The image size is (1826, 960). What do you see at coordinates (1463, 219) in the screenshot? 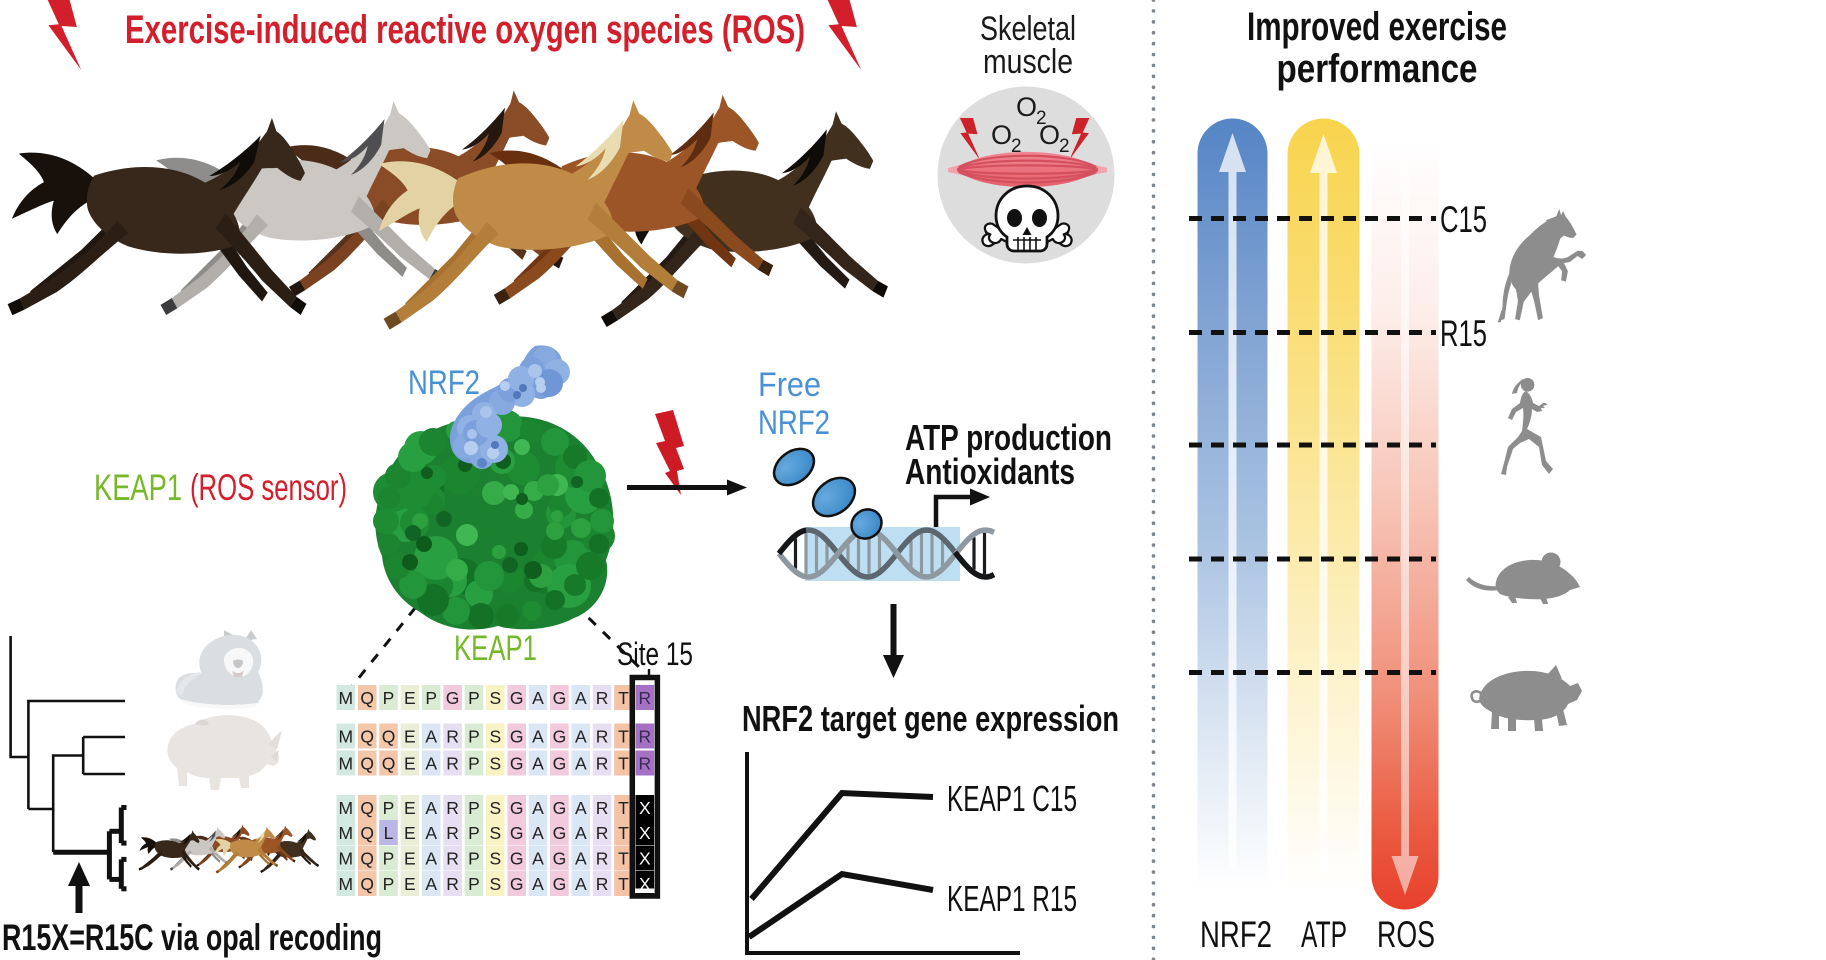
I see `svg-text: C15` at bounding box center [1463, 219].